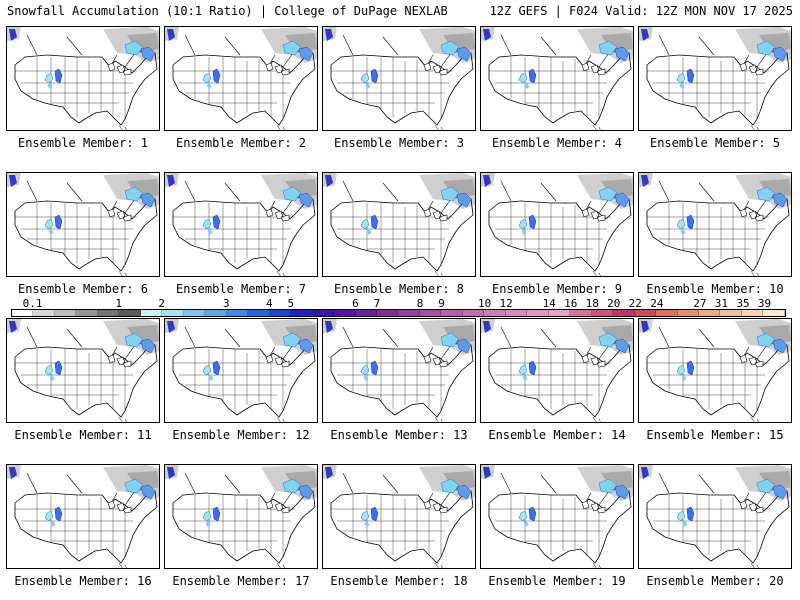 The height and width of the screenshot is (600, 800). I want to click on legend-tick-label: 27, so click(700, 303).